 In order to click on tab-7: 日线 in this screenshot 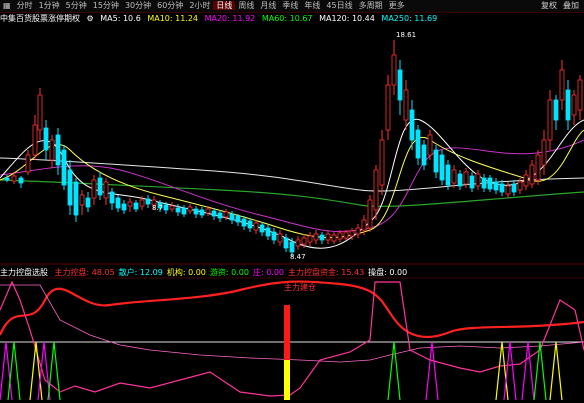, I will do `click(224, 5)`.